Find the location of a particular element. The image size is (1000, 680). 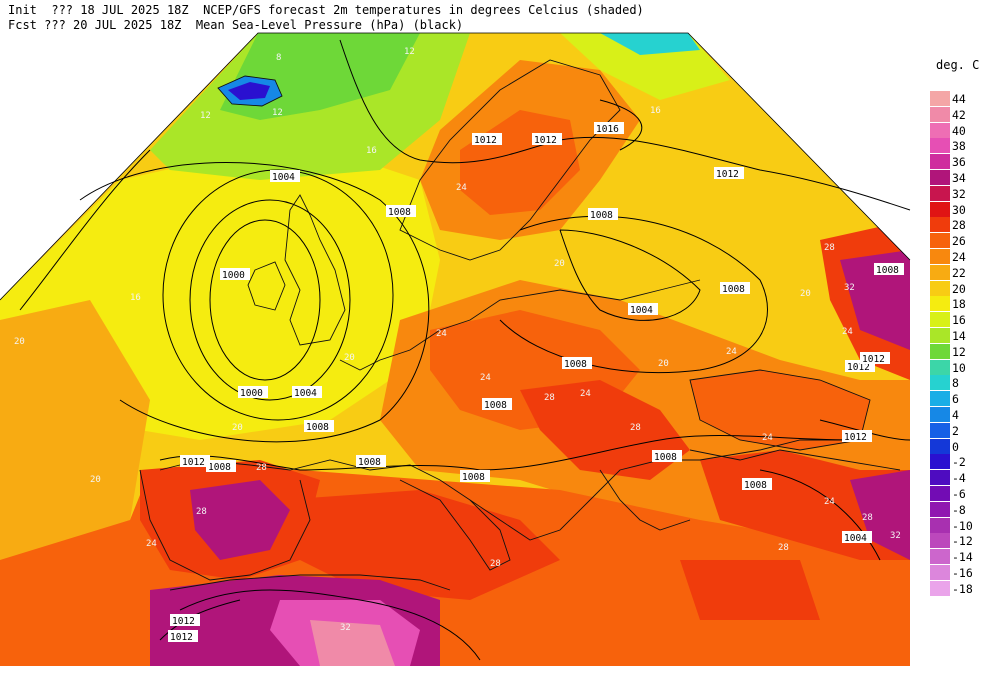

isobar-1012-caucasus is located at coordinates (865, 430).